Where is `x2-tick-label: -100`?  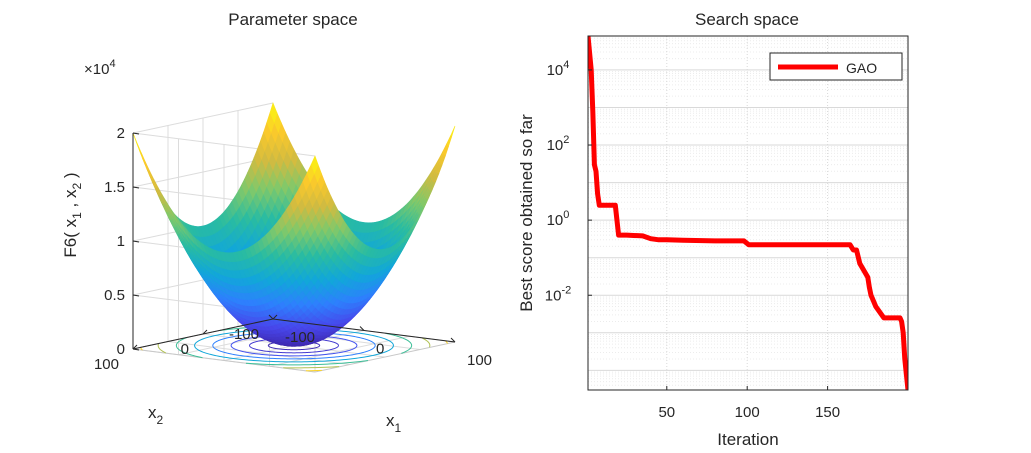 x2-tick-label: -100 is located at coordinates (244, 334).